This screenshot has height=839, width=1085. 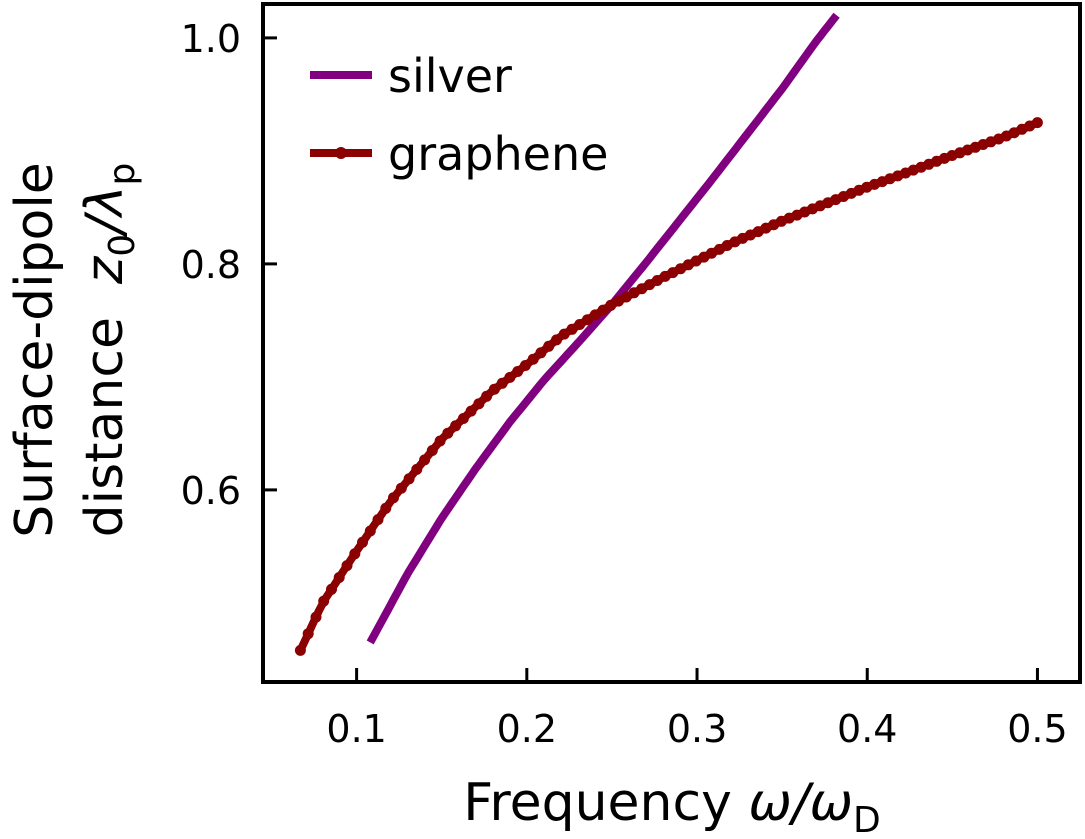 What do you see at coordinates (450, 76) in the screenshot?
I see `legend-label-silver: silver` at bounding box center [450, 76].